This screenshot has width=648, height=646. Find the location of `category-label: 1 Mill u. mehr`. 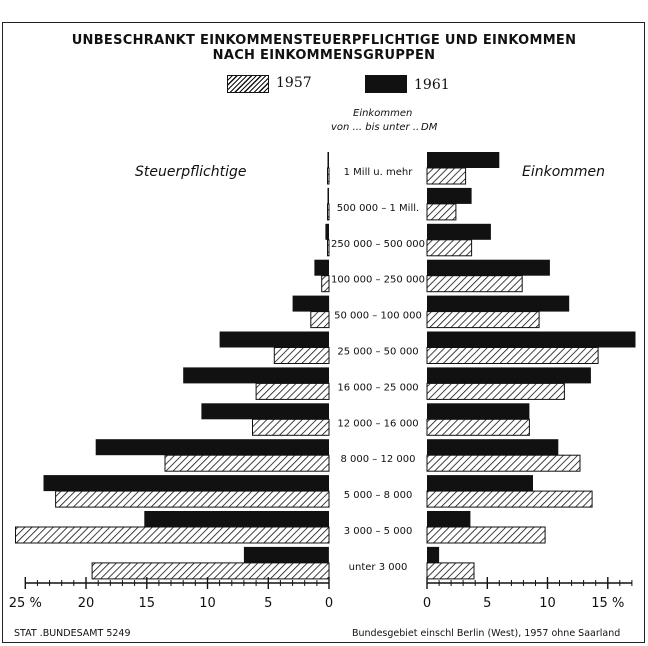

category-label: 1 Mill u. mehr is located at coordinates (379, 172).